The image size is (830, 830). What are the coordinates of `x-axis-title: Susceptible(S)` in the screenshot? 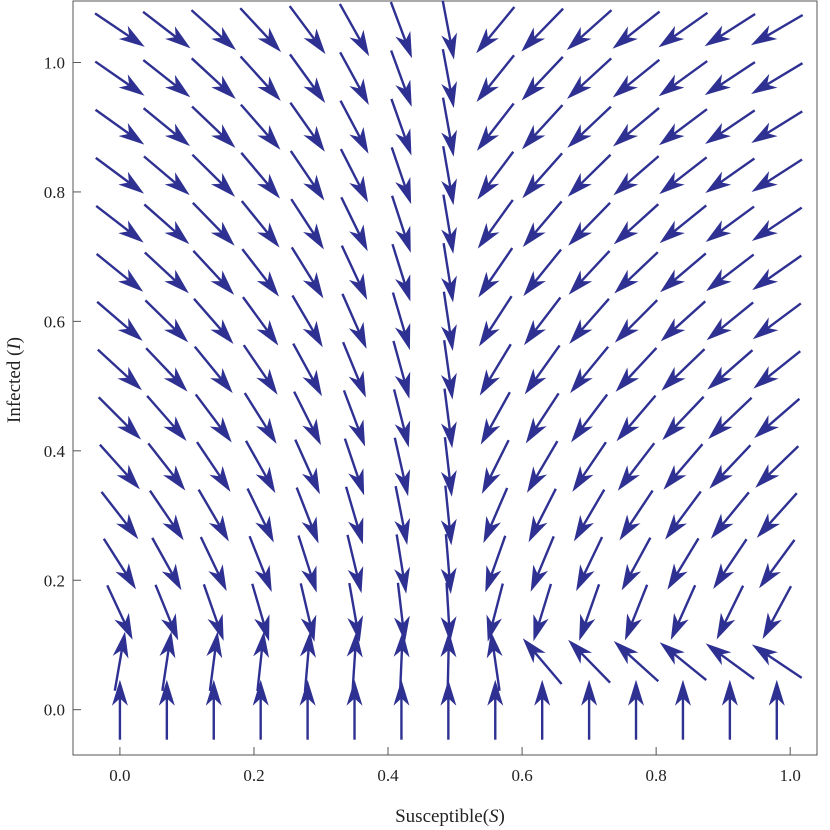 It's located at (450, 816).